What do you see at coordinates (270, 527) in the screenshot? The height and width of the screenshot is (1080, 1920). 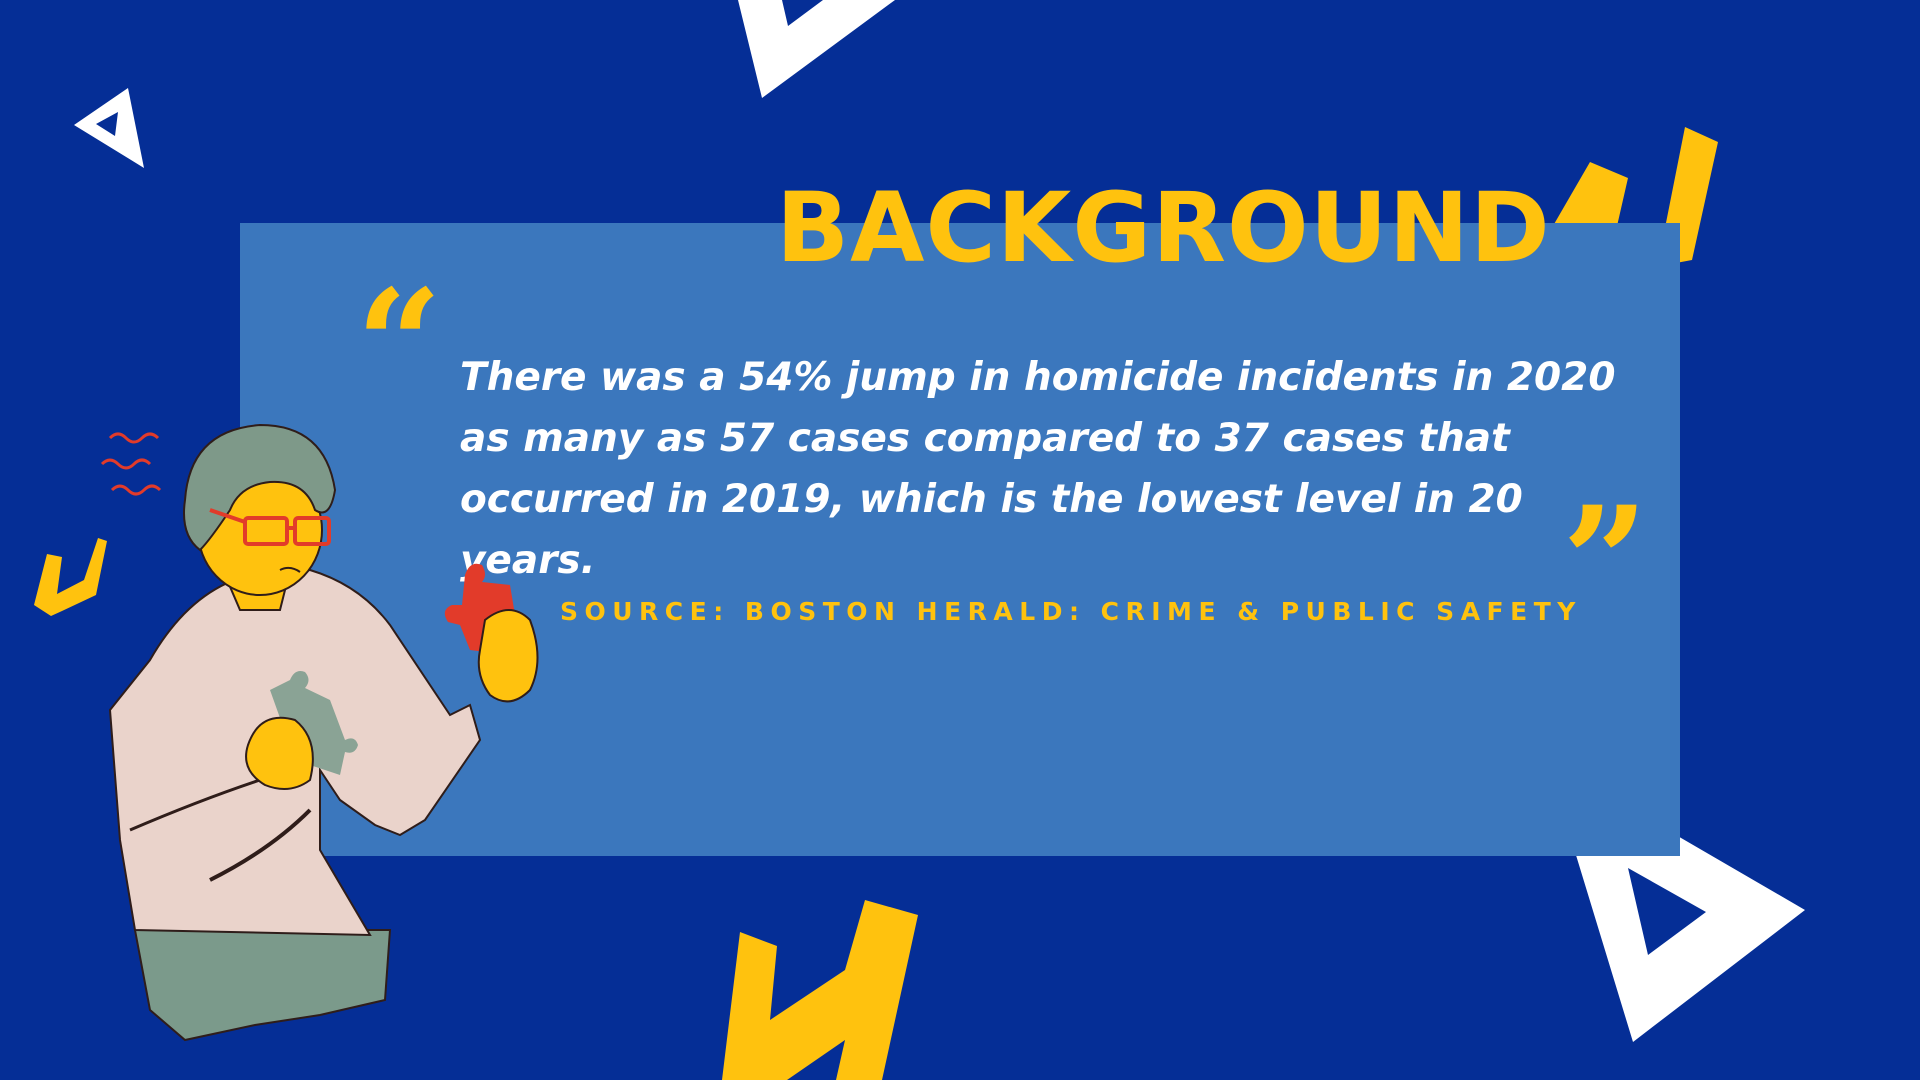 I see `glasses-icon` at bounding box center [270, 527].